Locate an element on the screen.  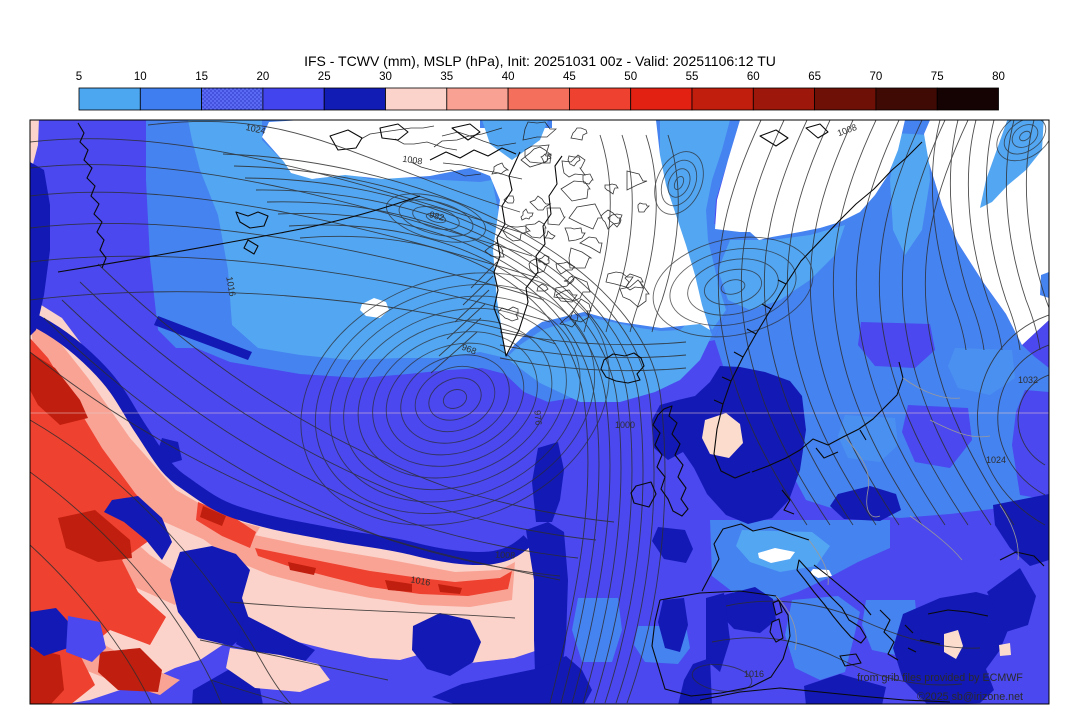
svg-text: 80 is located at coordinates (998, 77).